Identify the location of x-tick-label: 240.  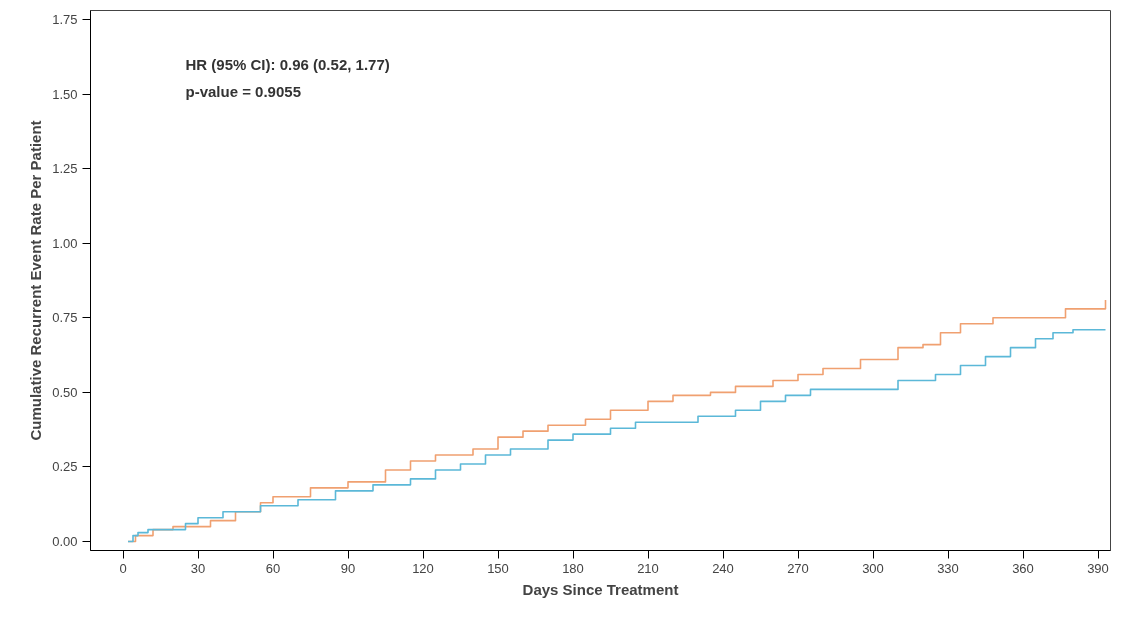
(723, 568).